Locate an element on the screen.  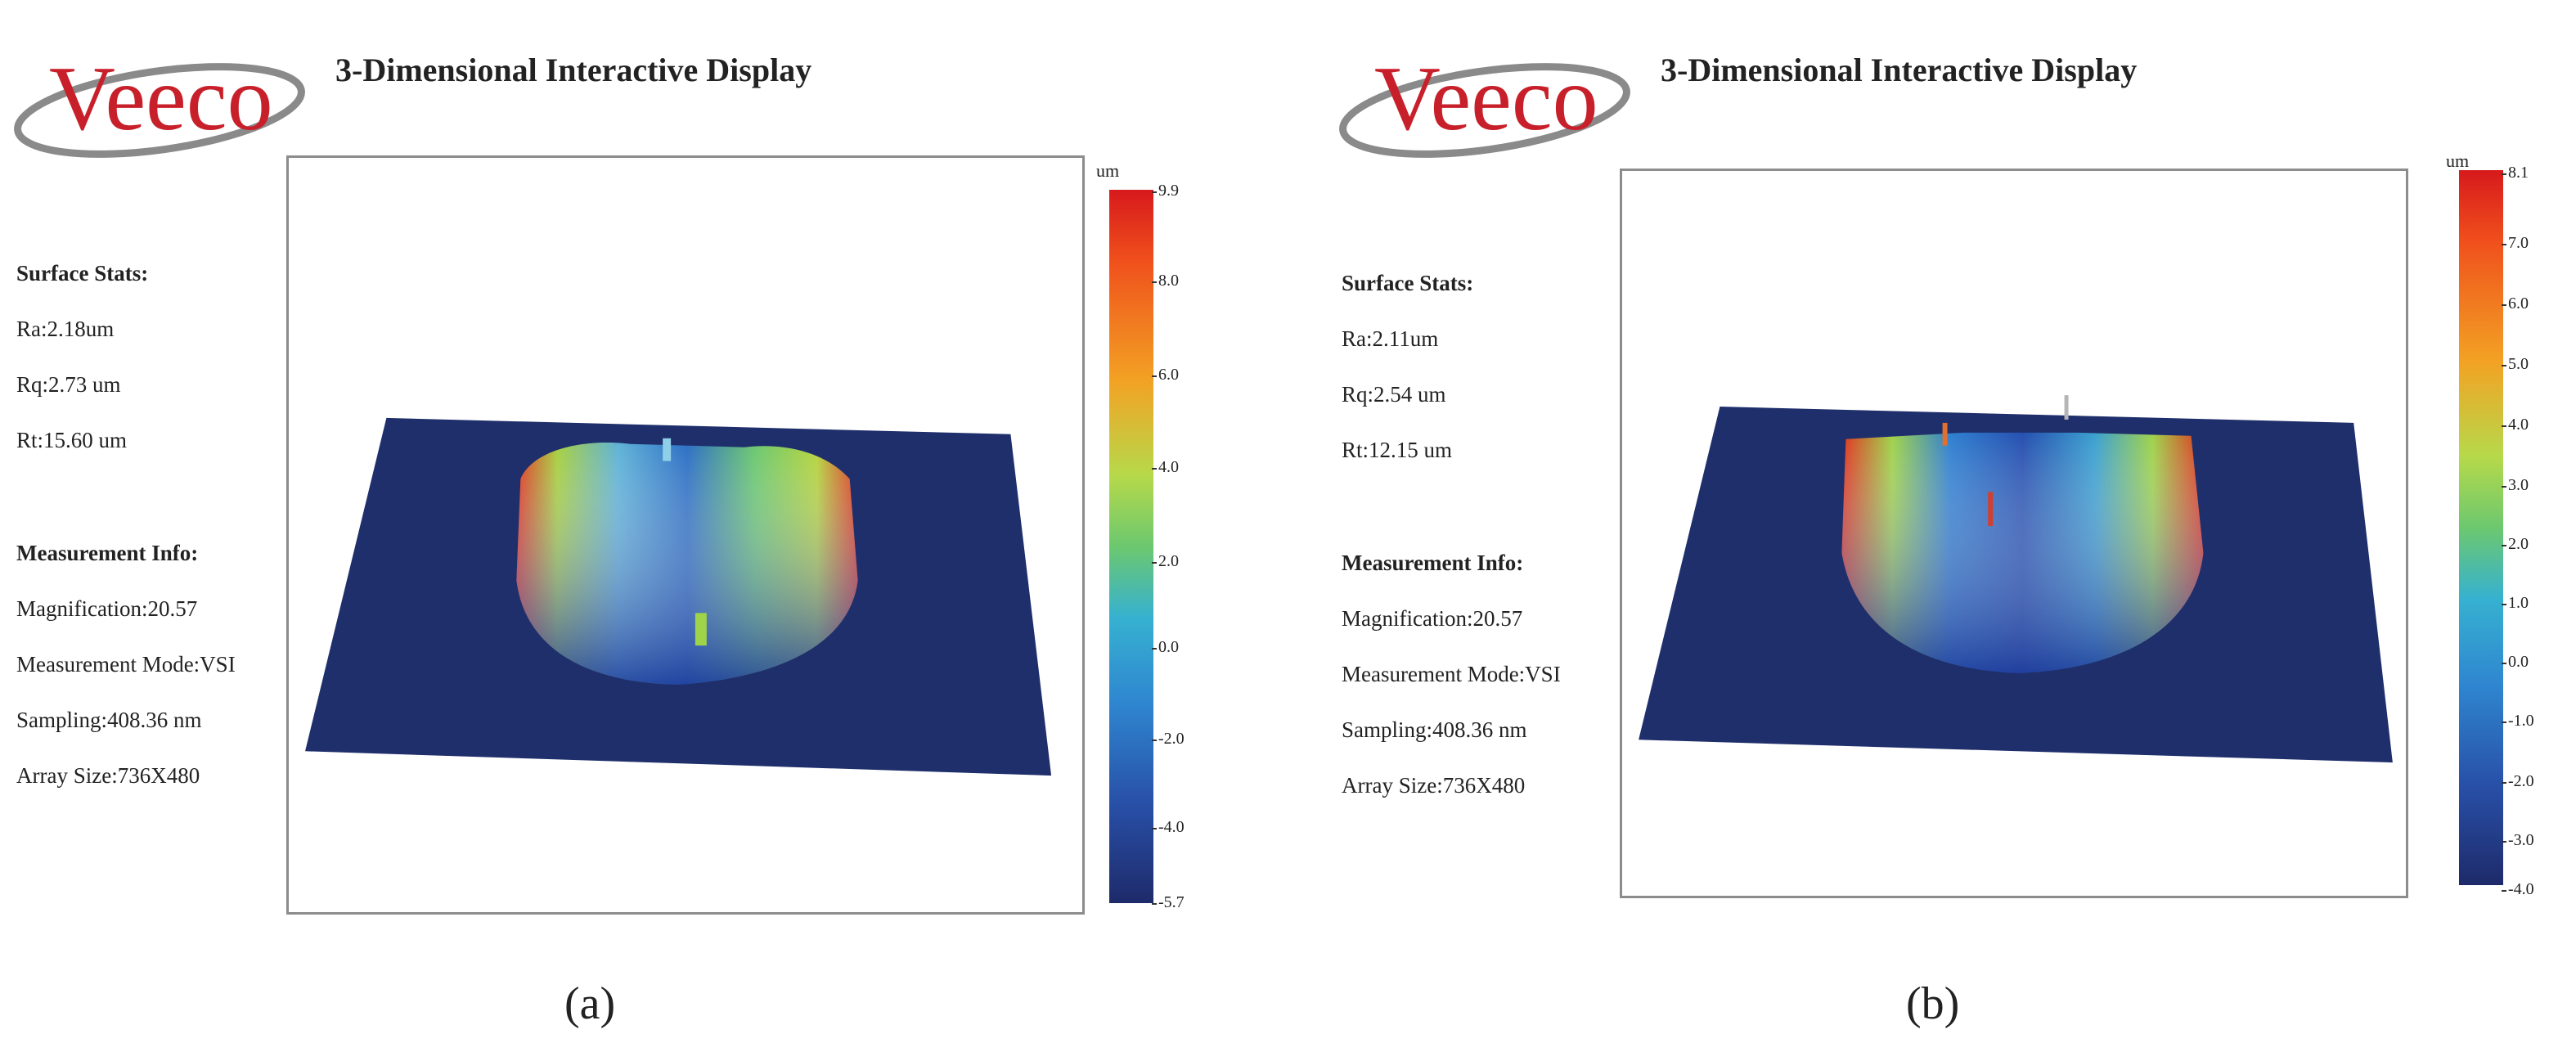
stat-ra: Ra:2.11um is located at coordinates (1390, 338).